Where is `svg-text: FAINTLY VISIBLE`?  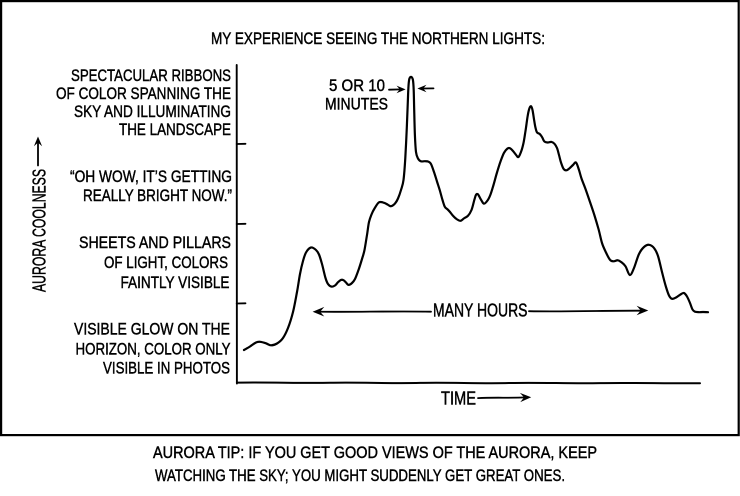 svg-text: FAINTLY VISIBLE is located at coordinates (175, 282).